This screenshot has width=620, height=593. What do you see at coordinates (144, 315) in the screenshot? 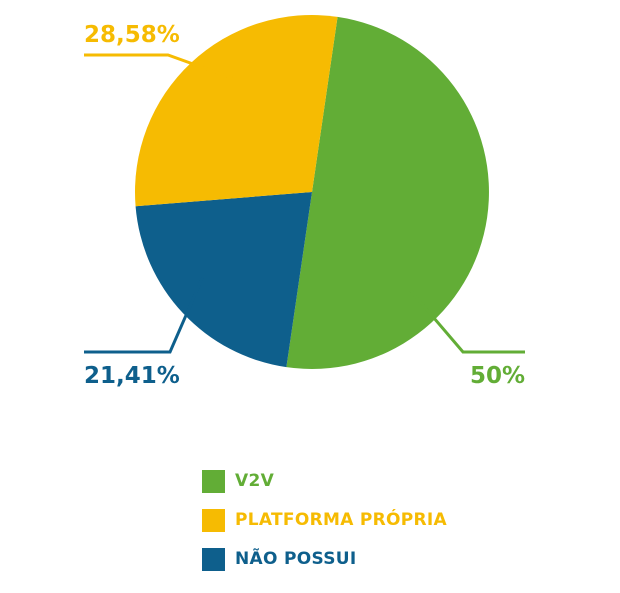
I see `leader-line-nao-possui` at bounding box center [144, 315].